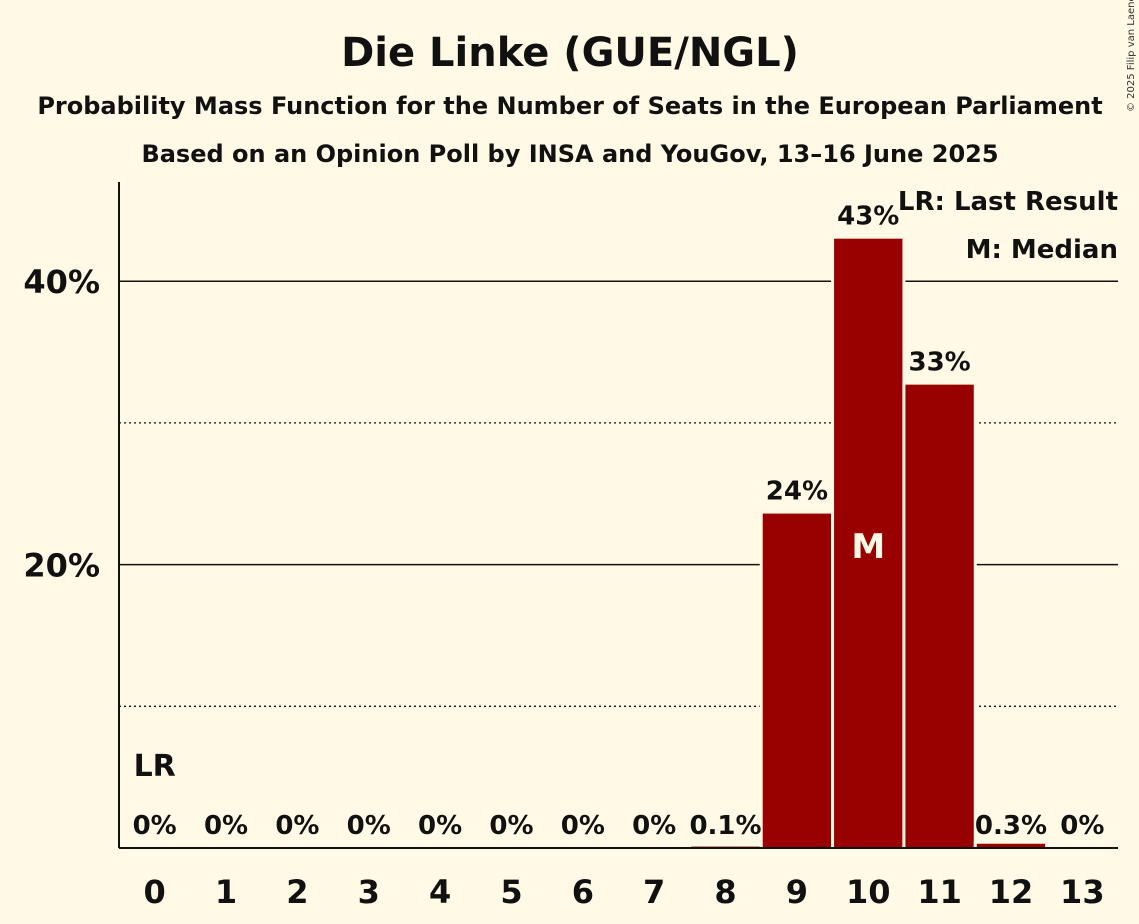  What do you see at coordinates (939, 363) in the screenshot?
I see `value-label-11: 33%` at bounding box center [939, 363].